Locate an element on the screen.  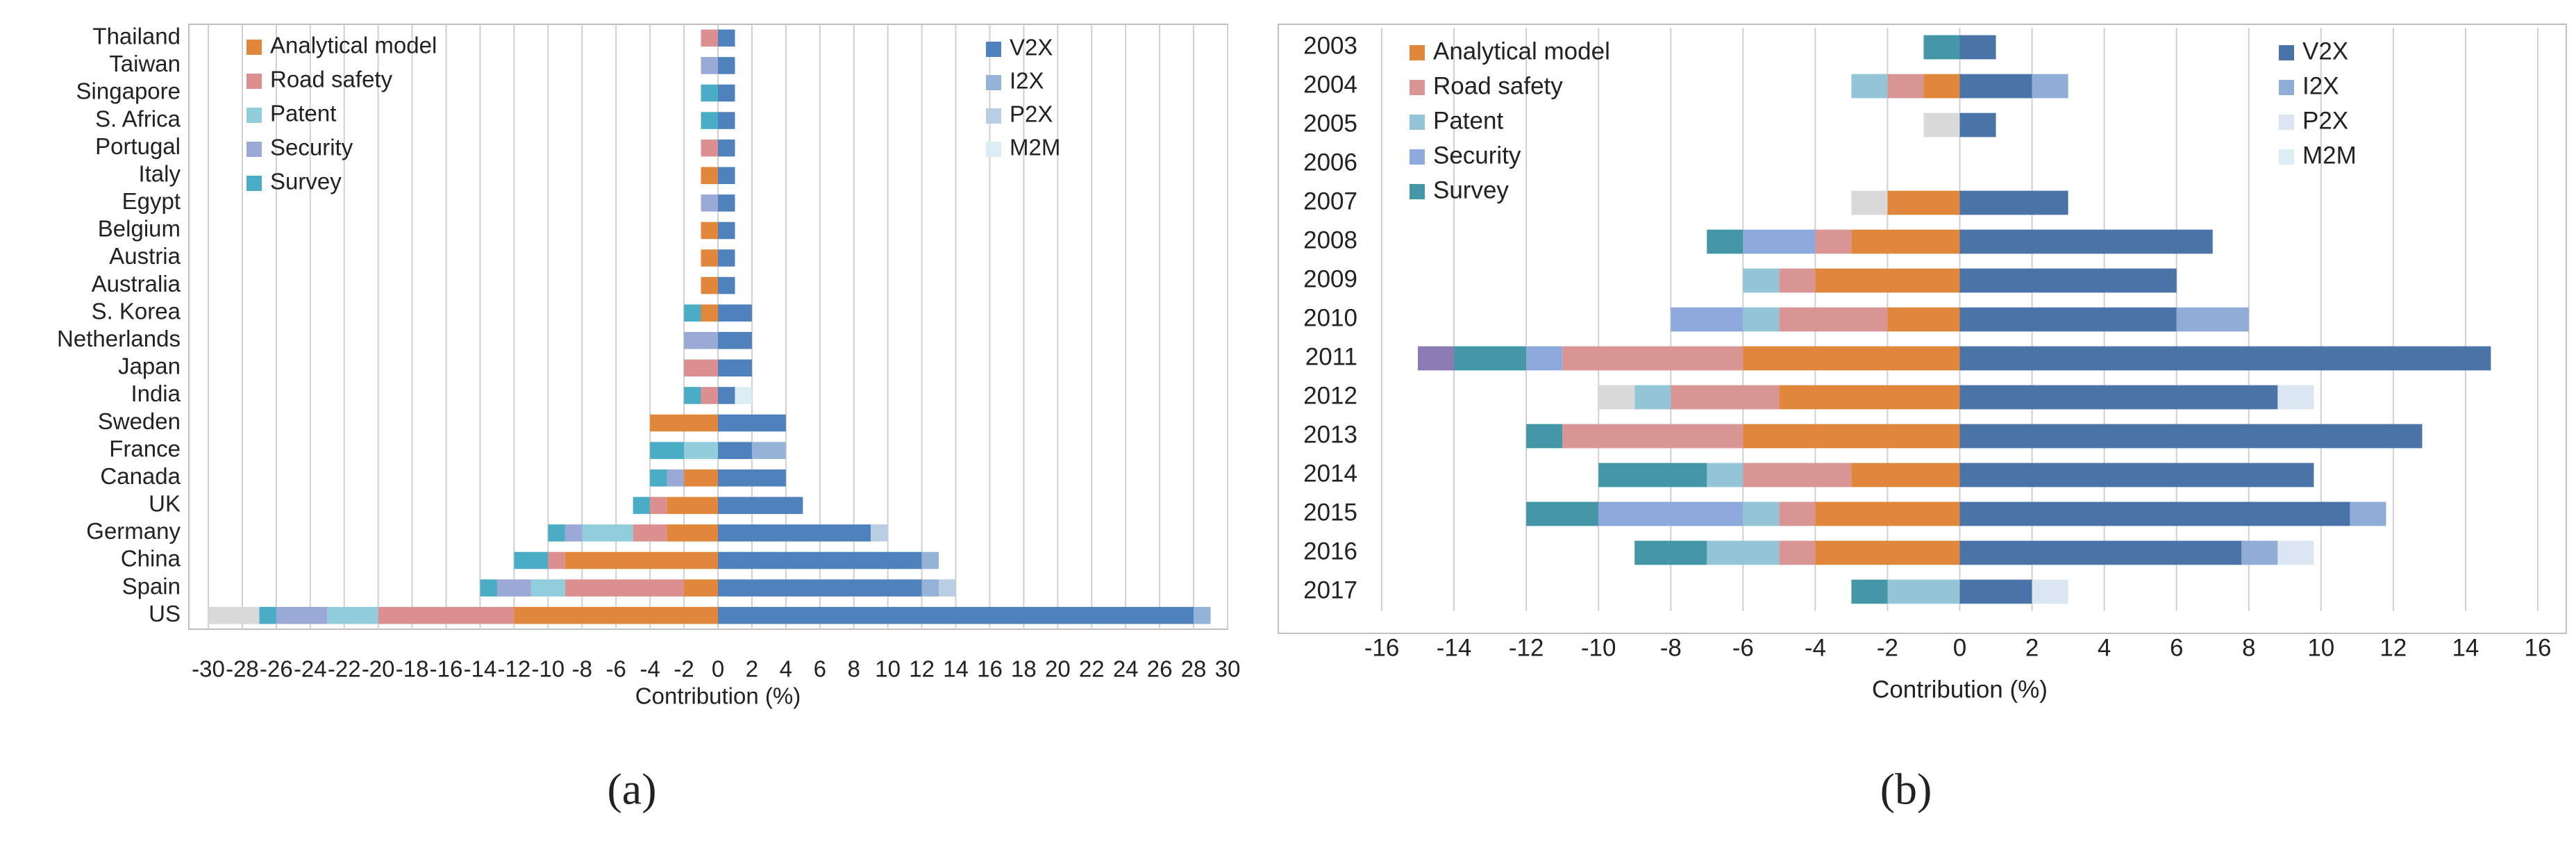
legend-label: M2M is located at coordinates (2329, 155).